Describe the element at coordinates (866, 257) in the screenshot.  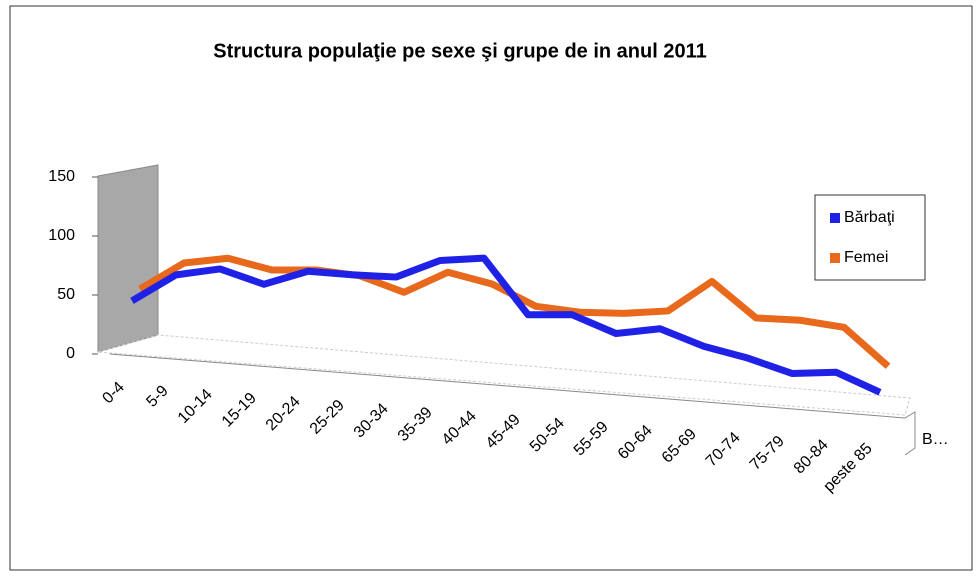
I see `legend-label: Femei` at that location.